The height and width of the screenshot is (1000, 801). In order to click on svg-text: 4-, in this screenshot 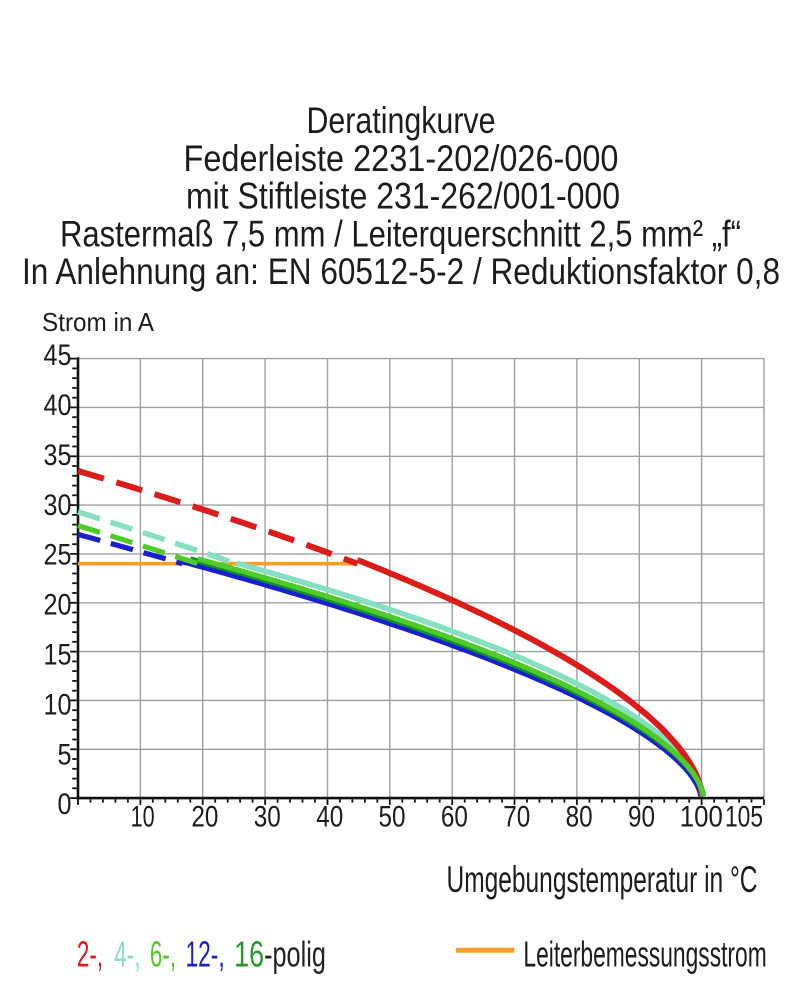, I will do `click(127, 954)`.